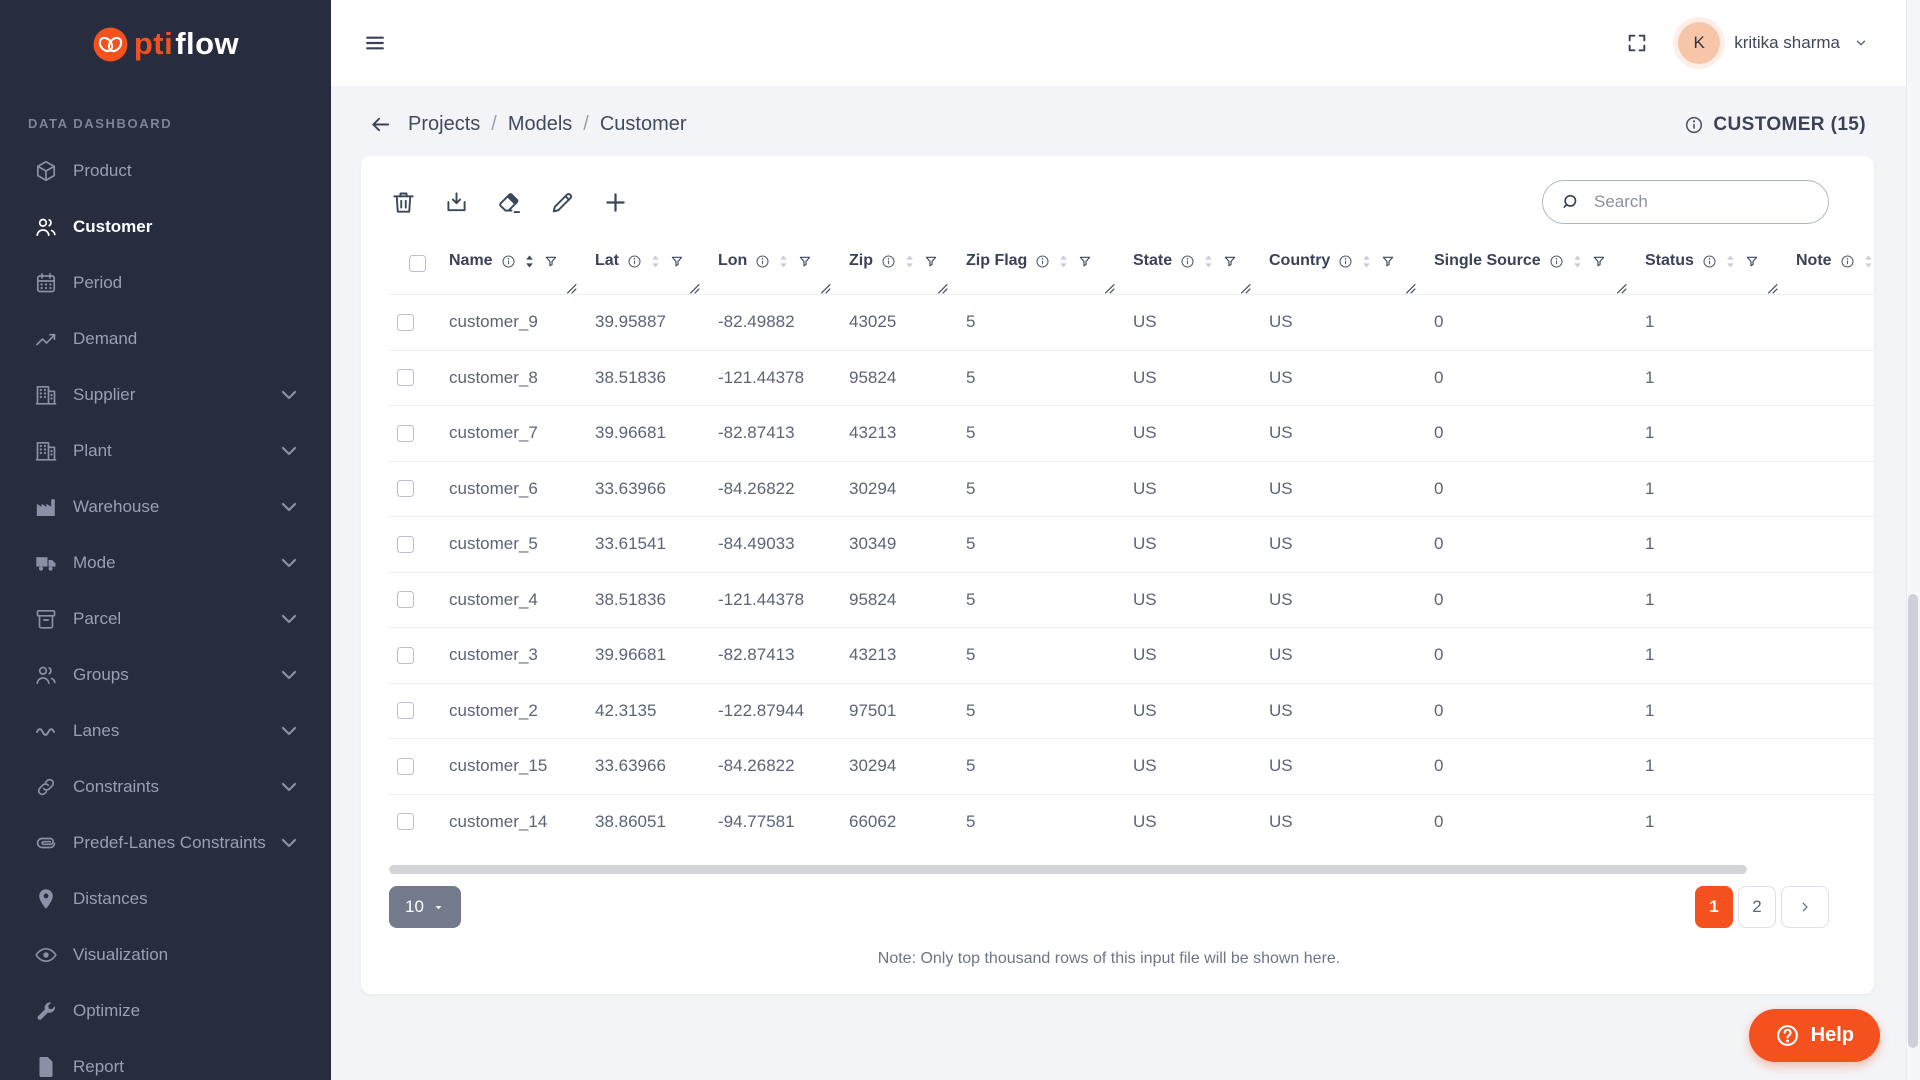  Describe the element at coordinates (1757, 907) in the screenshot. I see `page-button-2: 2` at that location.